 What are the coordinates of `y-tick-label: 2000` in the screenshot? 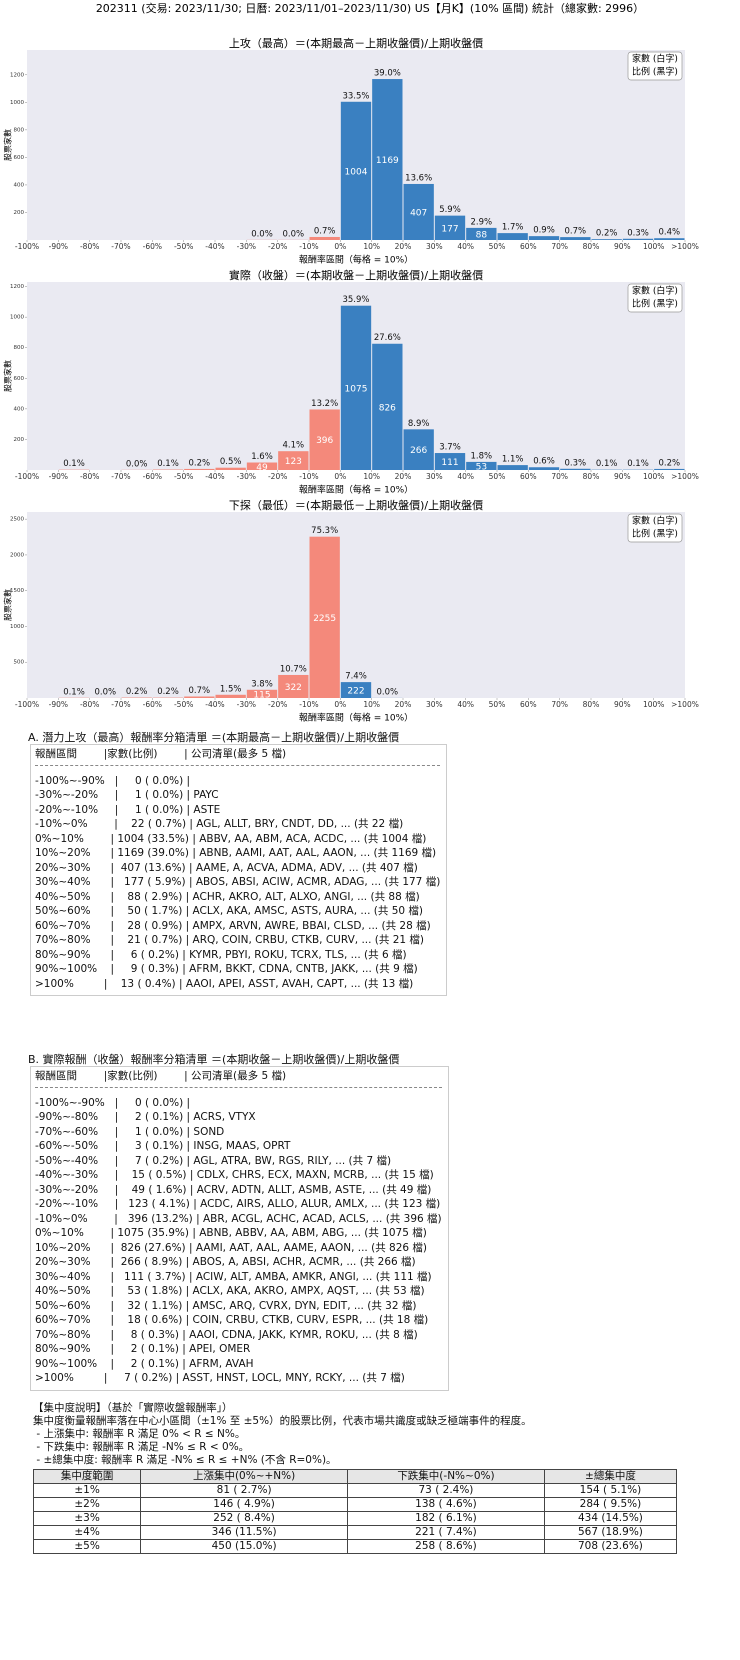 It's located at (17, 555).